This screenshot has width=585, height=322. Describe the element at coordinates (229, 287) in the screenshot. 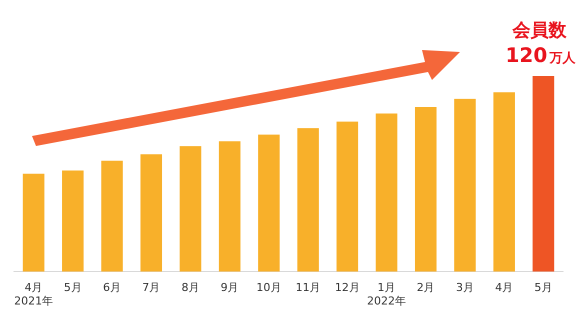

I see `x-tick-label: 9月` at that location.